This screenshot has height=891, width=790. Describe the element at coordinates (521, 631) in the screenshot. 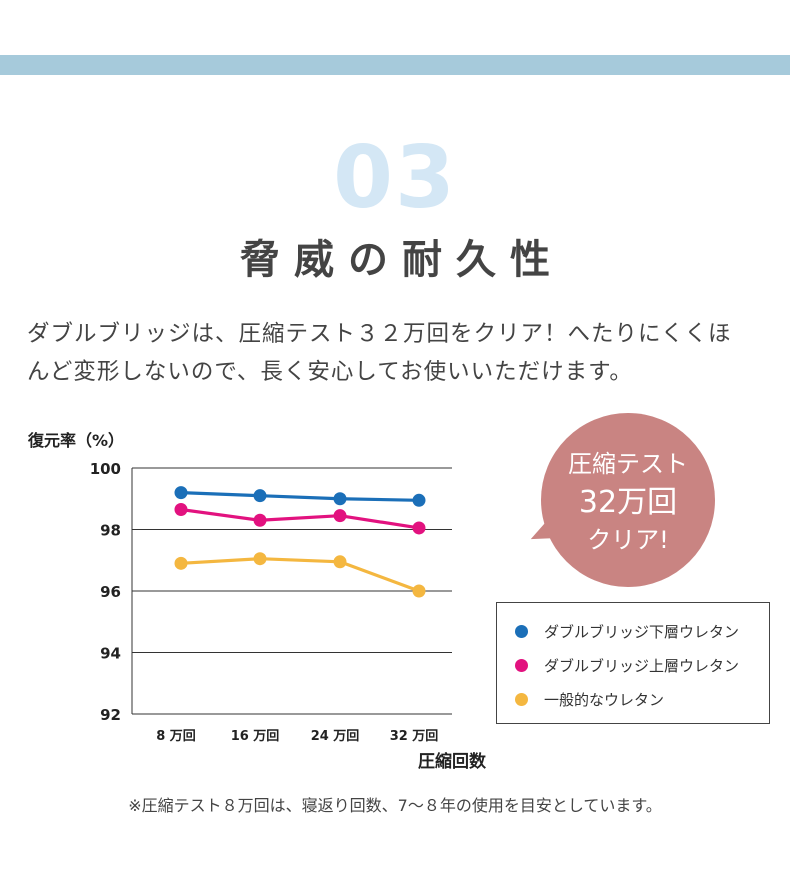

I see `legend-dot-blue` at that location.